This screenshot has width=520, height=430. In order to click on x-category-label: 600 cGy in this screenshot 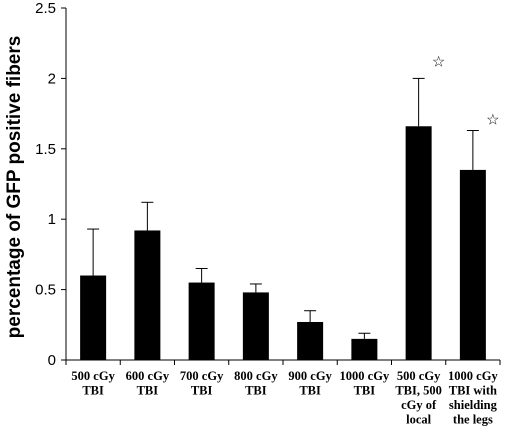, I will do `click(148, 376)`.